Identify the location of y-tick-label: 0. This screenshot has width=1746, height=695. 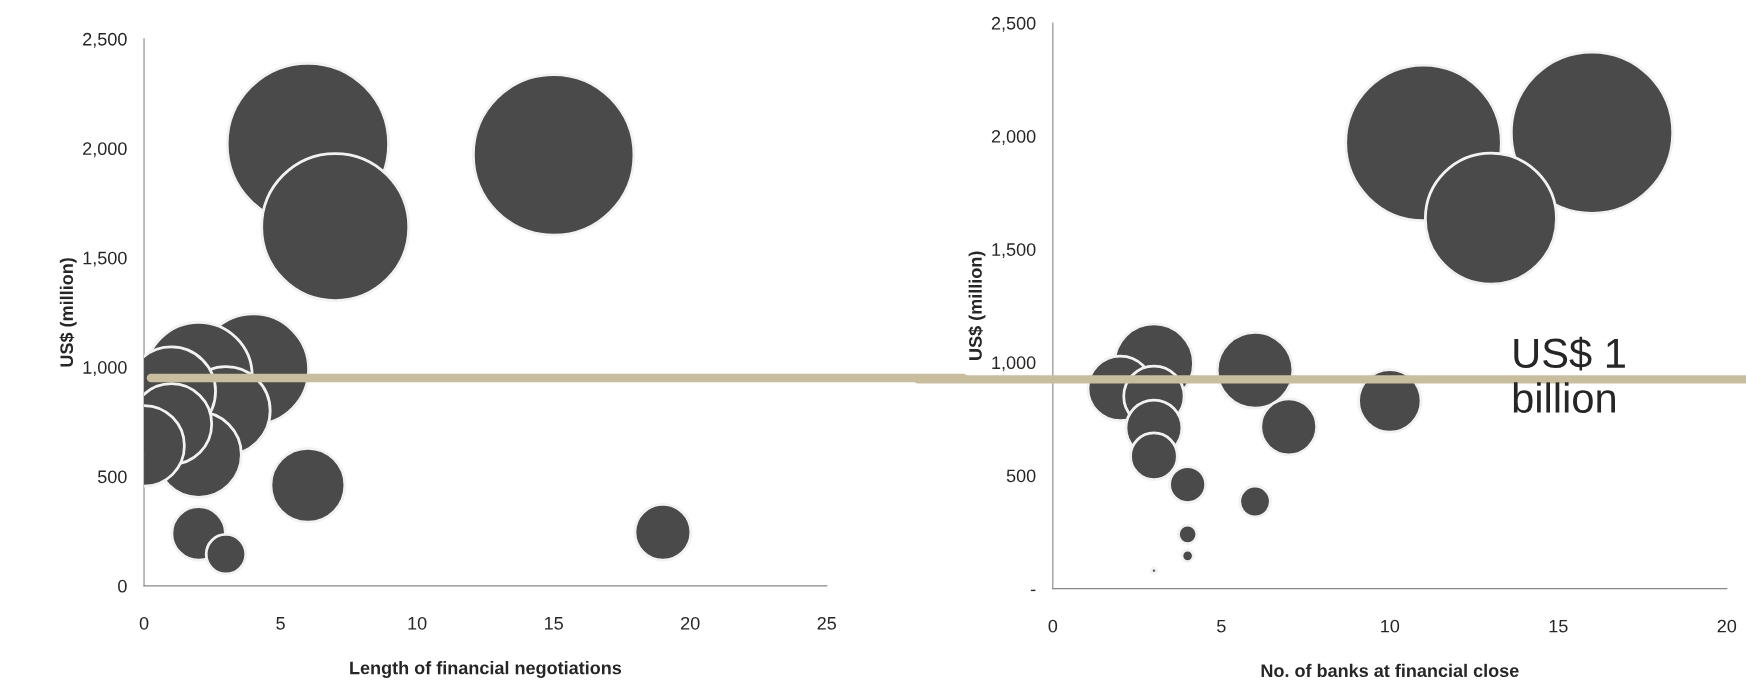
(122, 586).